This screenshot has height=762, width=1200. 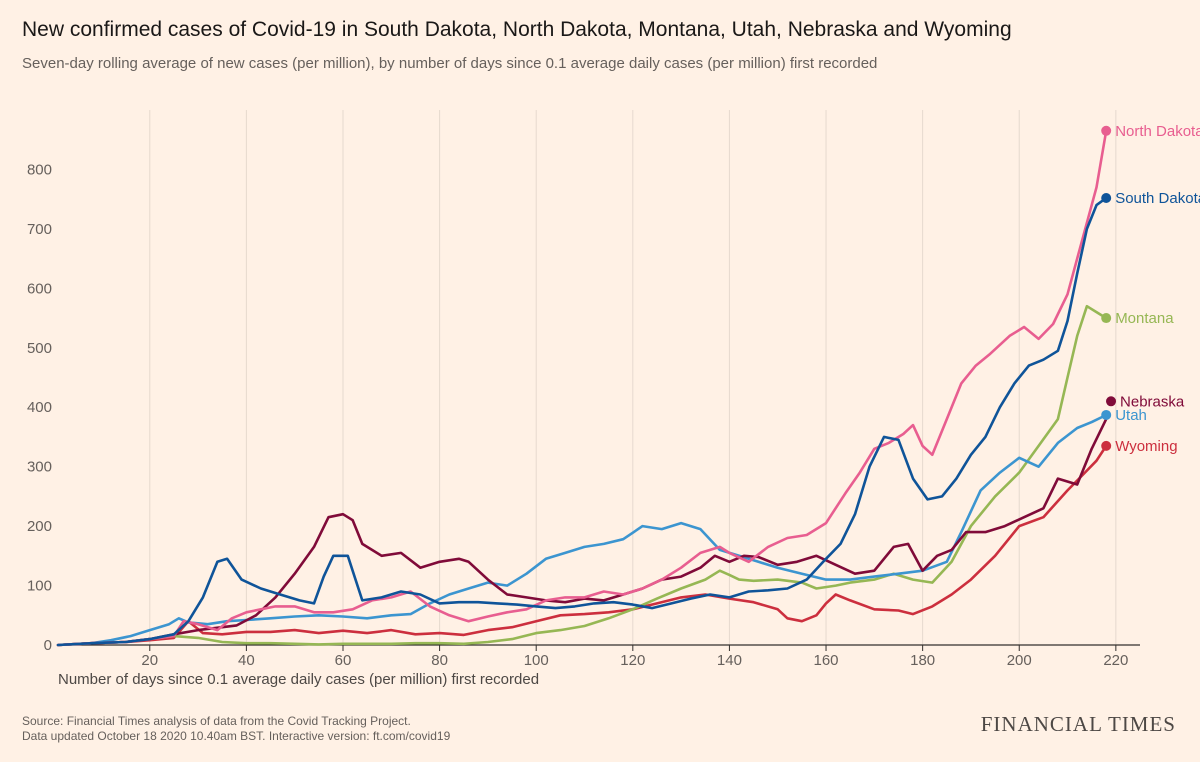 I want to click on series-label: South Dakota, so click(x=1157, y=198).